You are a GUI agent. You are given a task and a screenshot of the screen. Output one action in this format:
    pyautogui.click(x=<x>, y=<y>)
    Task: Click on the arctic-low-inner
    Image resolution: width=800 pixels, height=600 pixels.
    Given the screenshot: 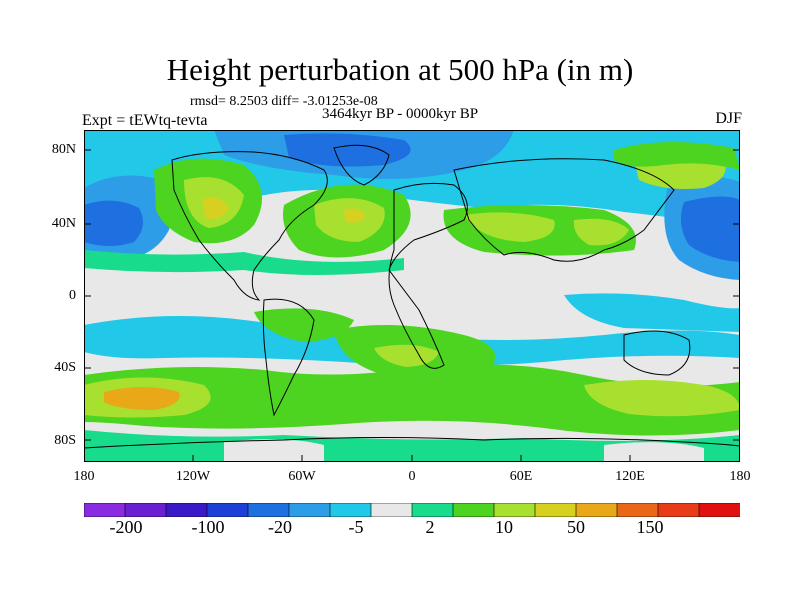 What is the action you would take?
    pyautogui.click(x=347, y=150)
    